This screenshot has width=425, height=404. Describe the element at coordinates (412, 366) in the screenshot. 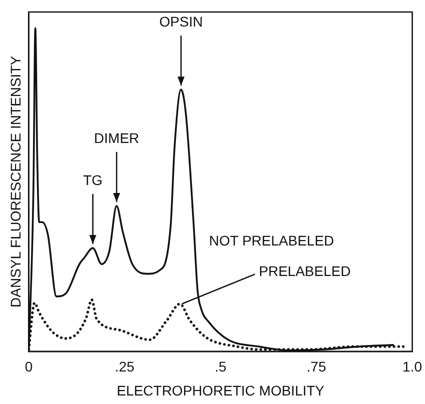

I see `x-tick-label: 1.0` at that location.